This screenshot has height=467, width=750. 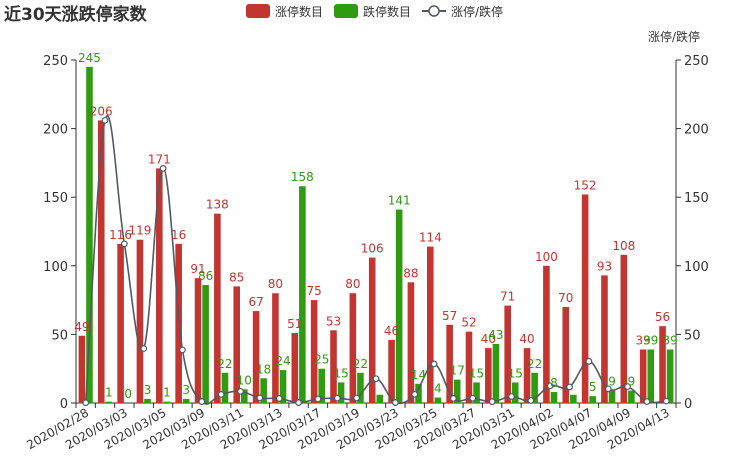 I want to click on bar-down-value-label: 10, so click(x=244, y=380).